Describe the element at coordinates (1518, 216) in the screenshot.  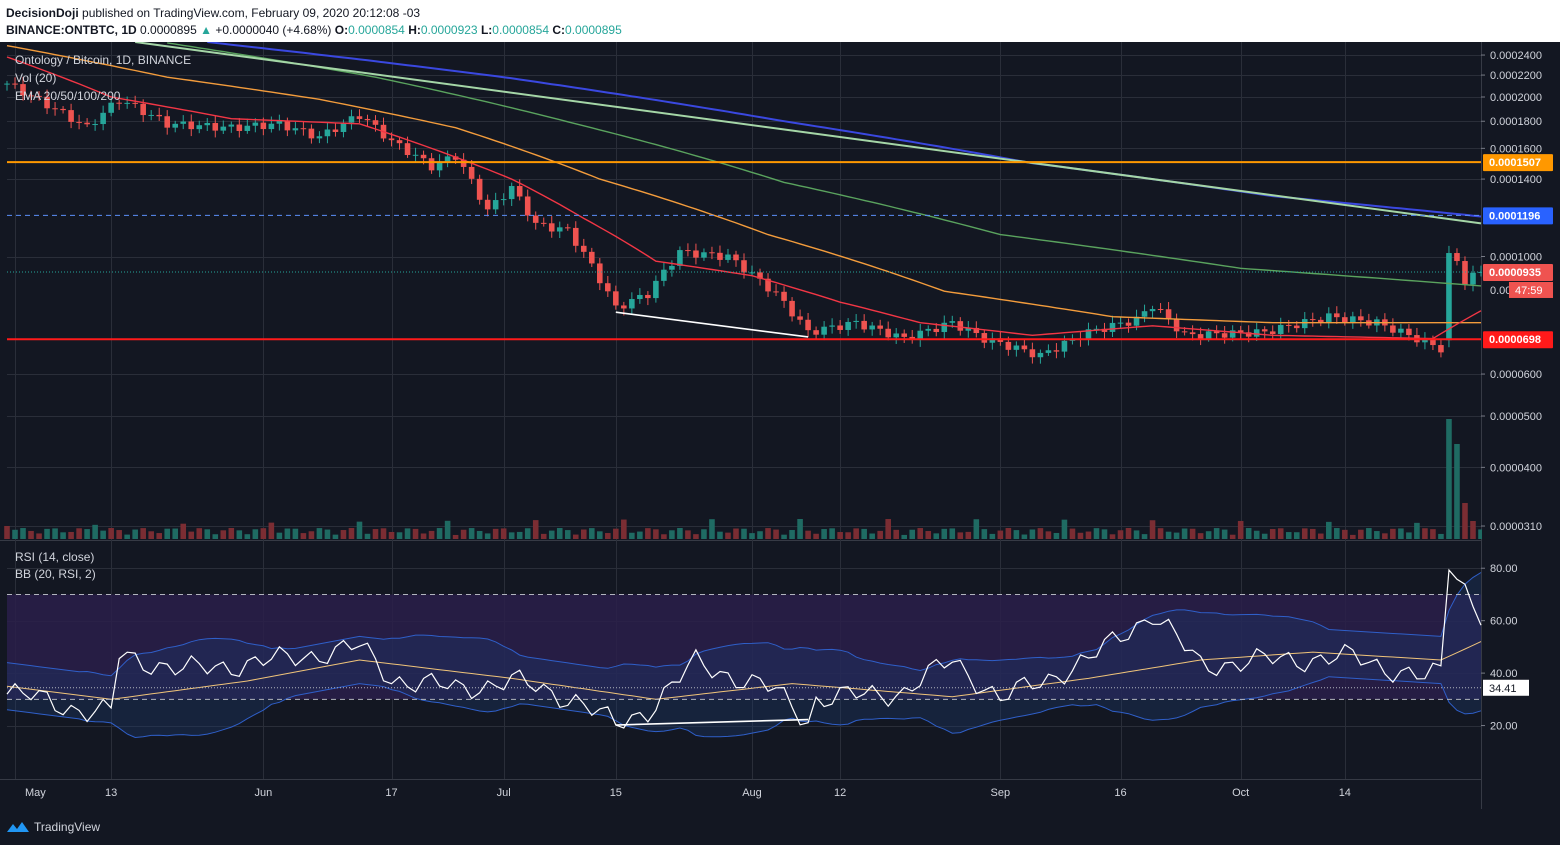
I see `price-axis-badge: 0.0001196` at that location.